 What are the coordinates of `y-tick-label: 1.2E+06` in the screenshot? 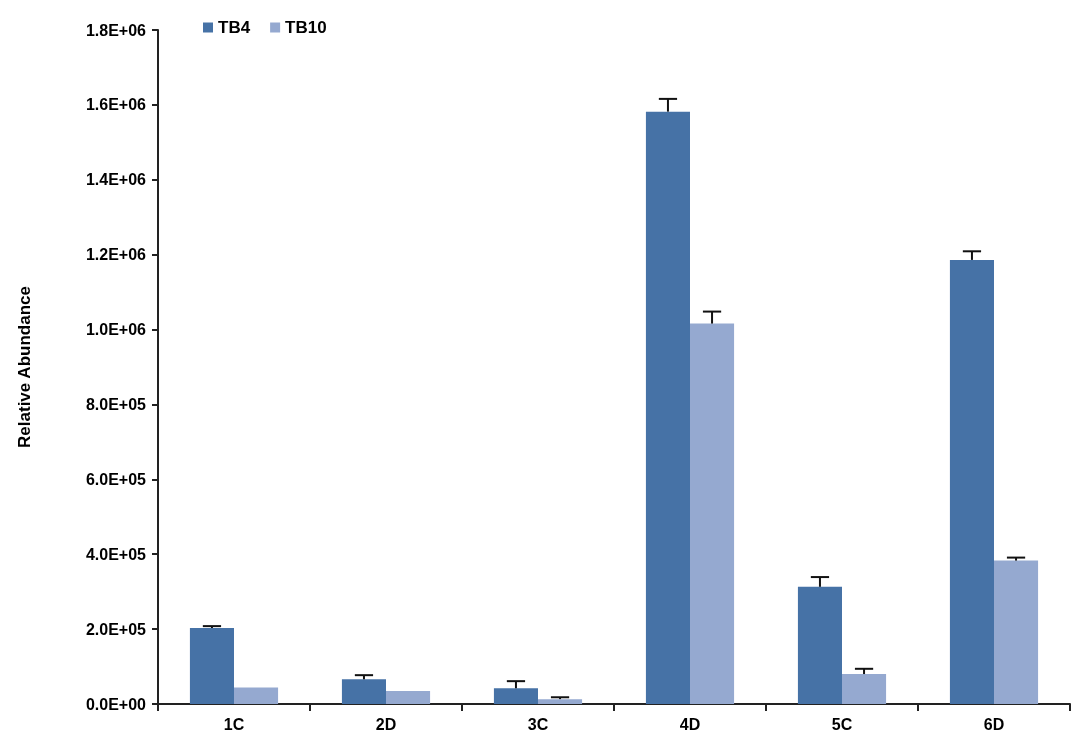 It's located at (116, 255).